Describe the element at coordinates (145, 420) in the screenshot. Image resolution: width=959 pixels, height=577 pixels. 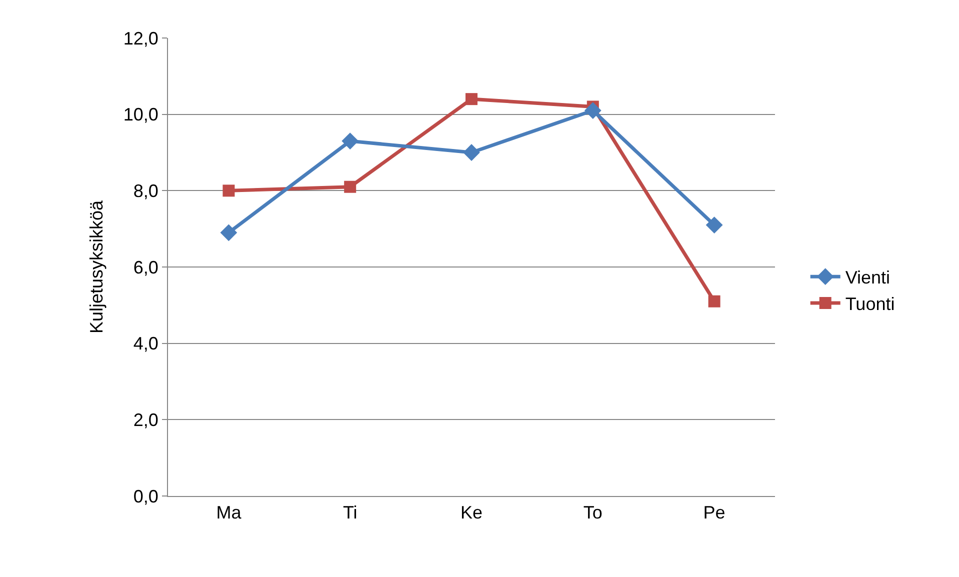
I see `y-tick-label: 2,0` at that location.